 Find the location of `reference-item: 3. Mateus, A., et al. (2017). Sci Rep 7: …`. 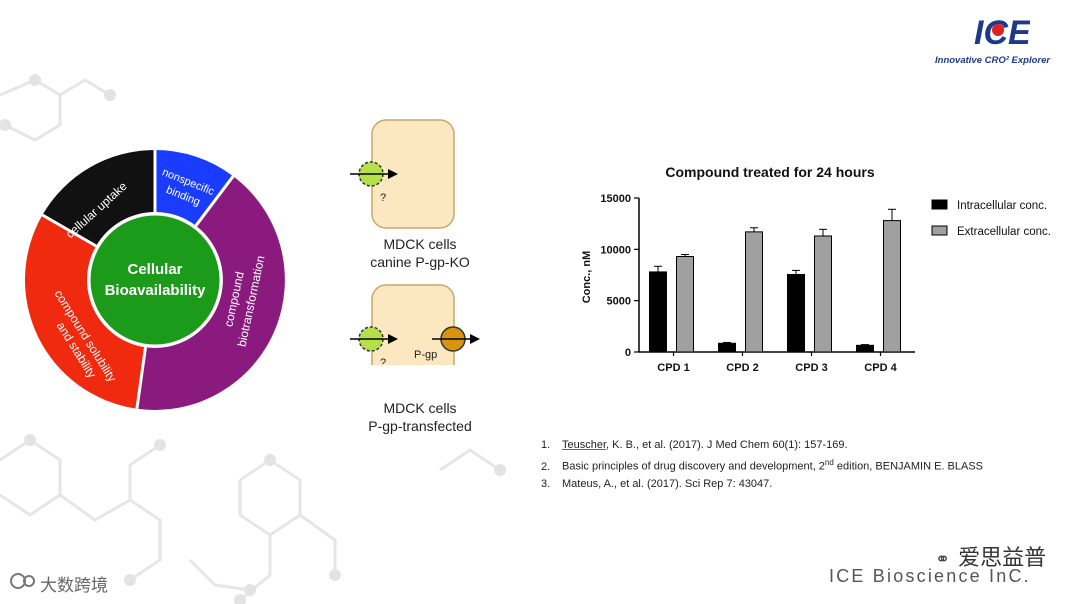

reference-item: 3. Mateus, A., et al. (2017). Sci Rep 7: … is located at coordinates (762, 484).